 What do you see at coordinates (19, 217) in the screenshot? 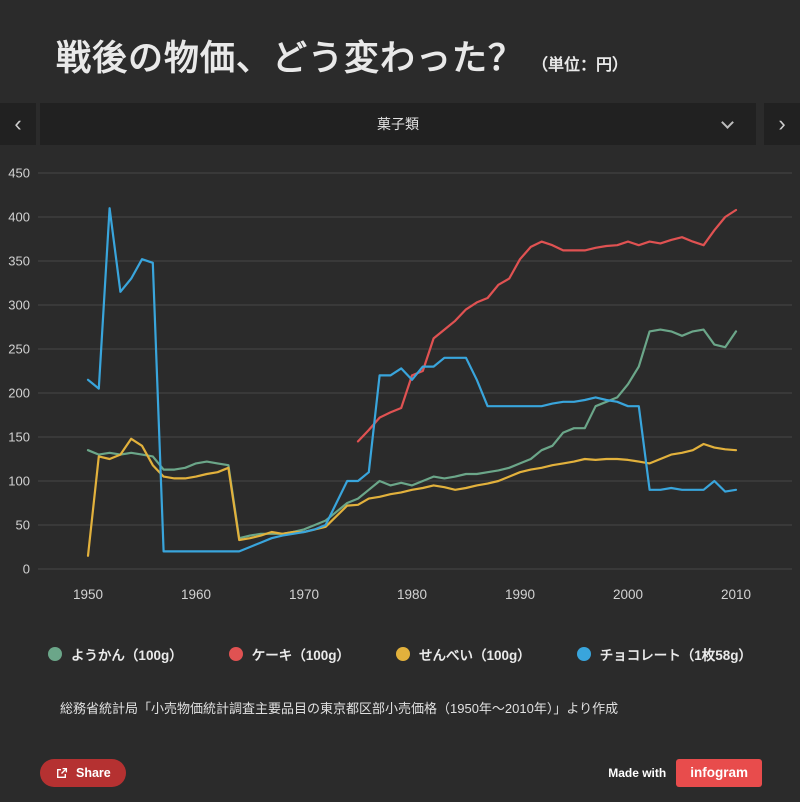
I see `svg-text: 400` at bounding box center [19, 217].